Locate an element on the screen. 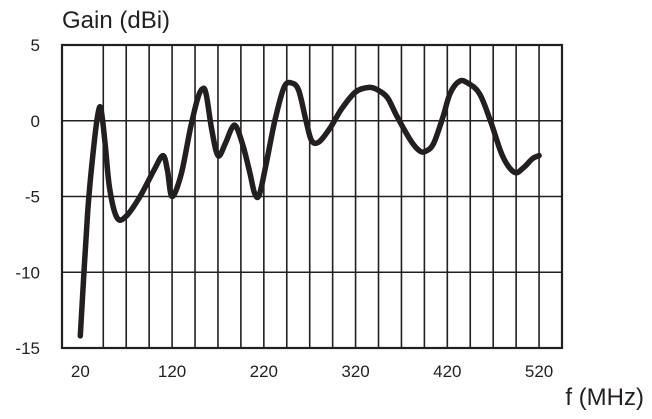 The image size is (652, 419). y-tick-label: -15 is located at coordinates (27, 348).